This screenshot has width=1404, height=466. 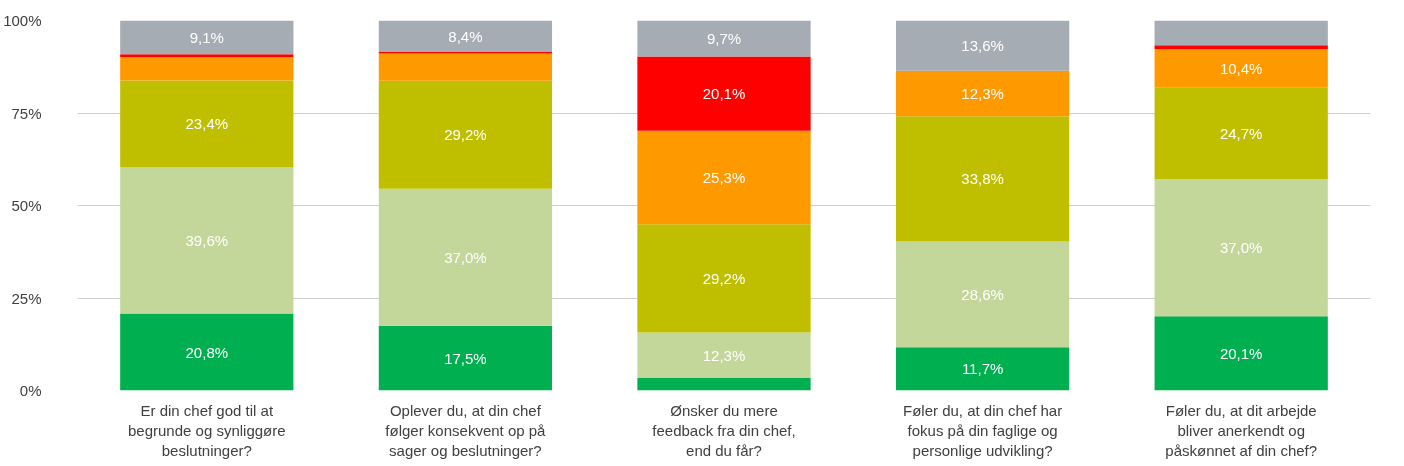 I want to click on data-label: 28,6%, so click(x=982, y=294).